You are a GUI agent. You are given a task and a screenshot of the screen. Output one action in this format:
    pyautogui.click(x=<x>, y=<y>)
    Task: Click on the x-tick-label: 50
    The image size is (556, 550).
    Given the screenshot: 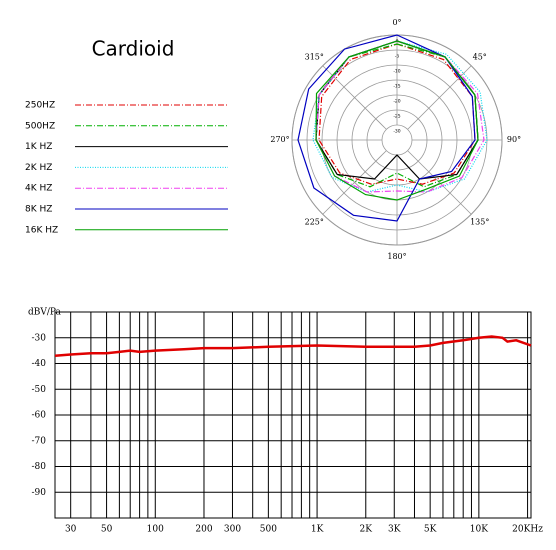 What is the action you would take?
    pyautogui.click(x=107, y=530)
    